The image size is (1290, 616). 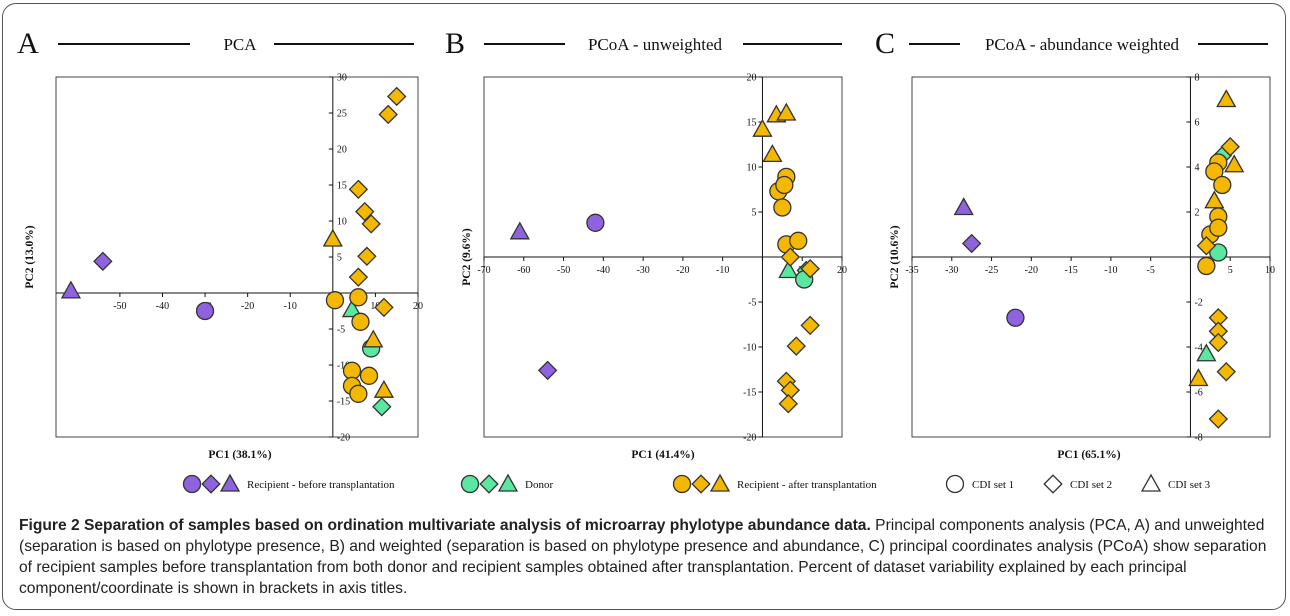 I want to click on y-axis-label: PC2 (9.6%), so click(x=467, y=257).